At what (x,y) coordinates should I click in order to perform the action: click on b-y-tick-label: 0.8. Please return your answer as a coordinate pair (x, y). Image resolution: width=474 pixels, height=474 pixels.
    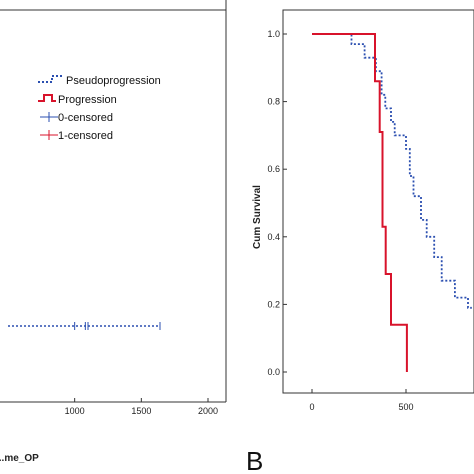
    Looking at the image, I should click on (273, 102).